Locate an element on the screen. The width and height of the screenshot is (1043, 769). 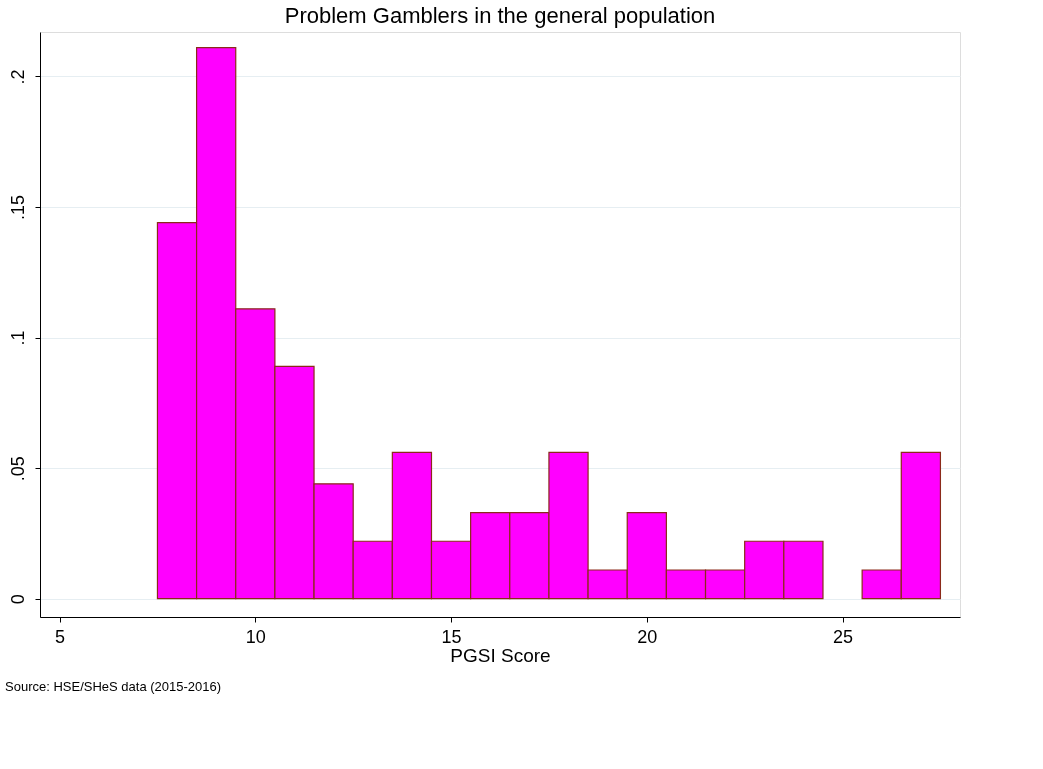
x-axis-title: PGSI Score is located at coordinates (500, 655).